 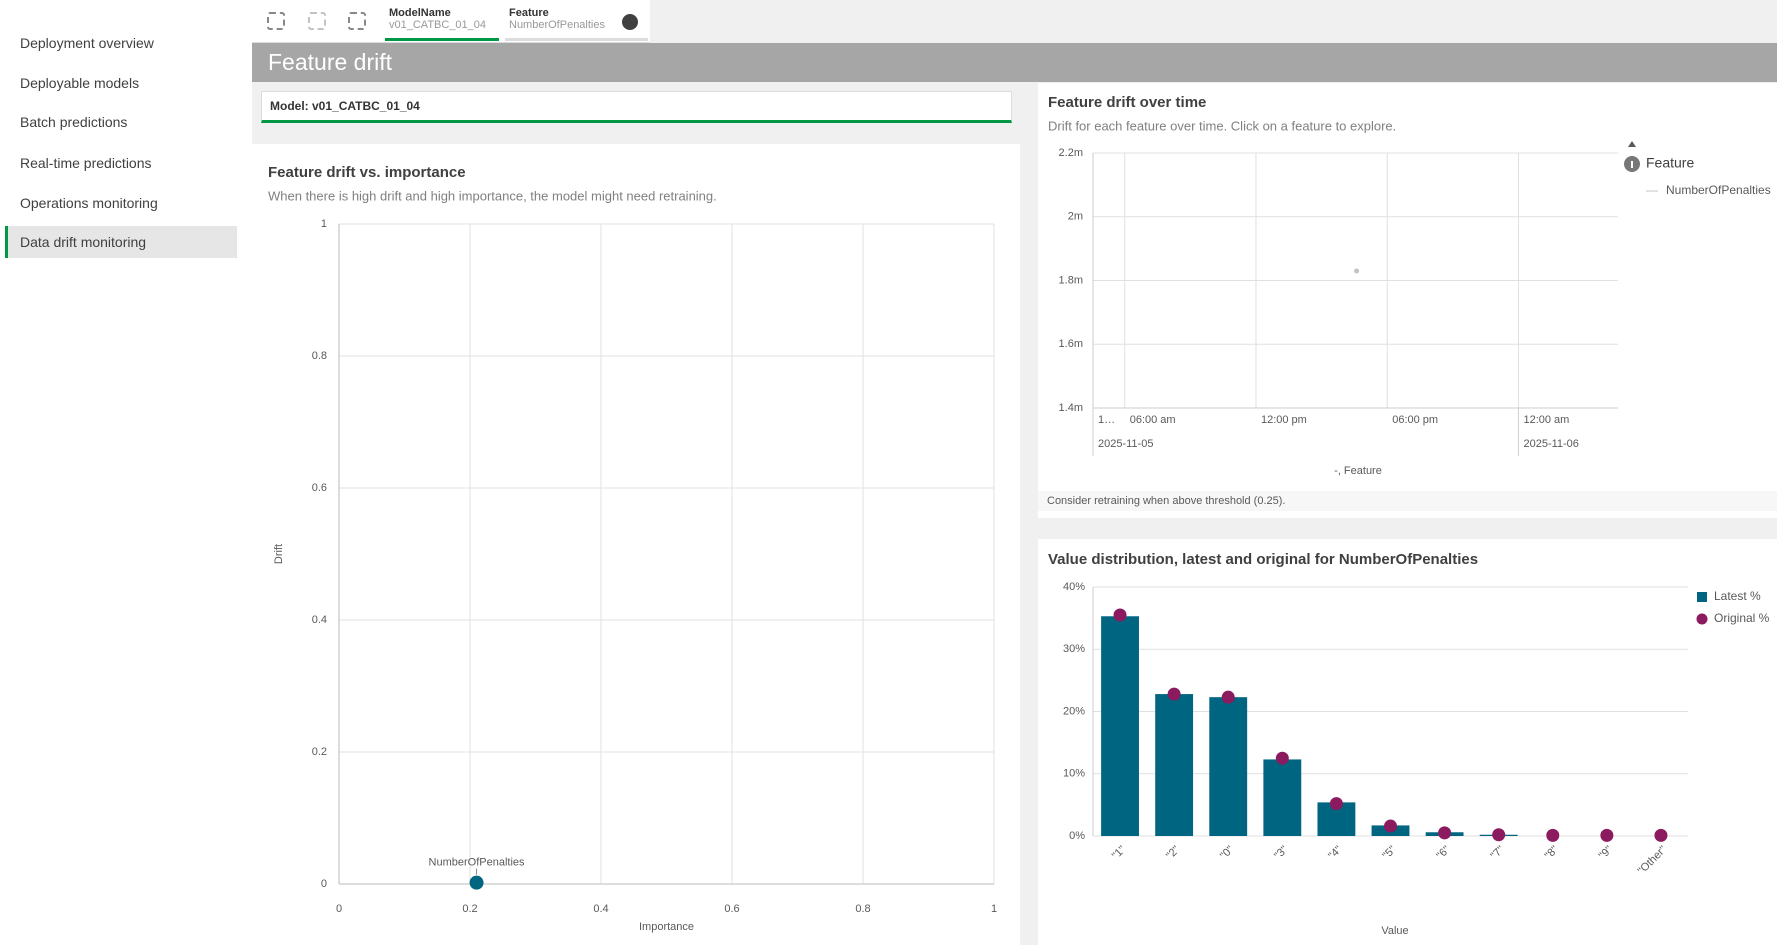 I want to click on filter-tab: ModelName v01_CATBC_01_04, so click(x=442, y=21).